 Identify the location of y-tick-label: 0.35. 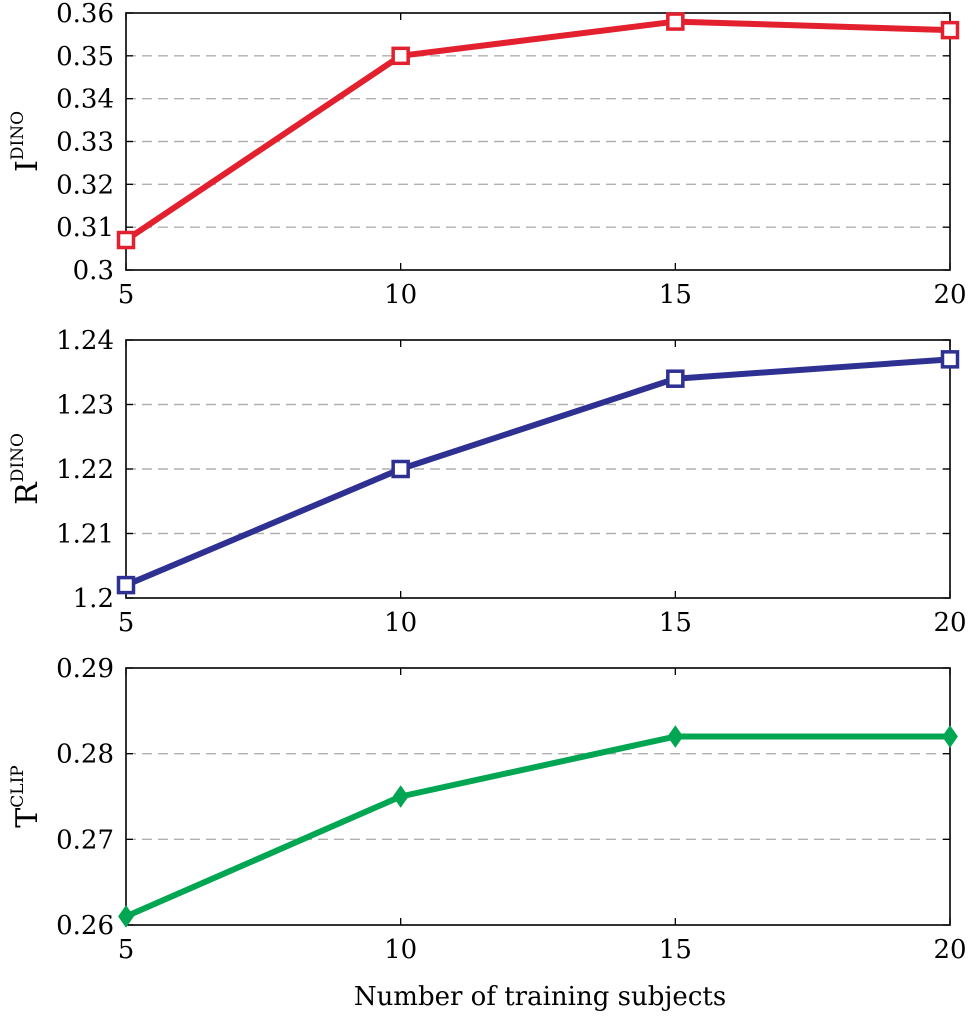
(85, 57).